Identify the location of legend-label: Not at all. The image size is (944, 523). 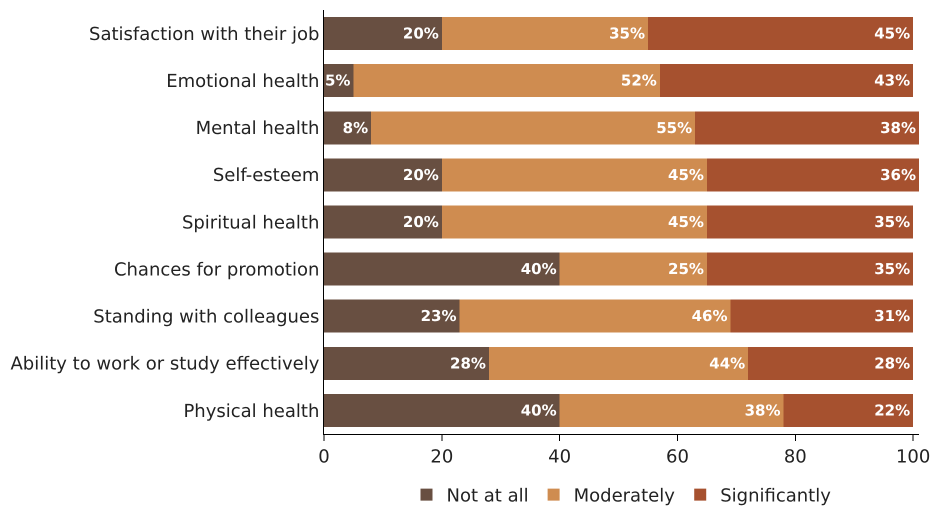
(487, 496).